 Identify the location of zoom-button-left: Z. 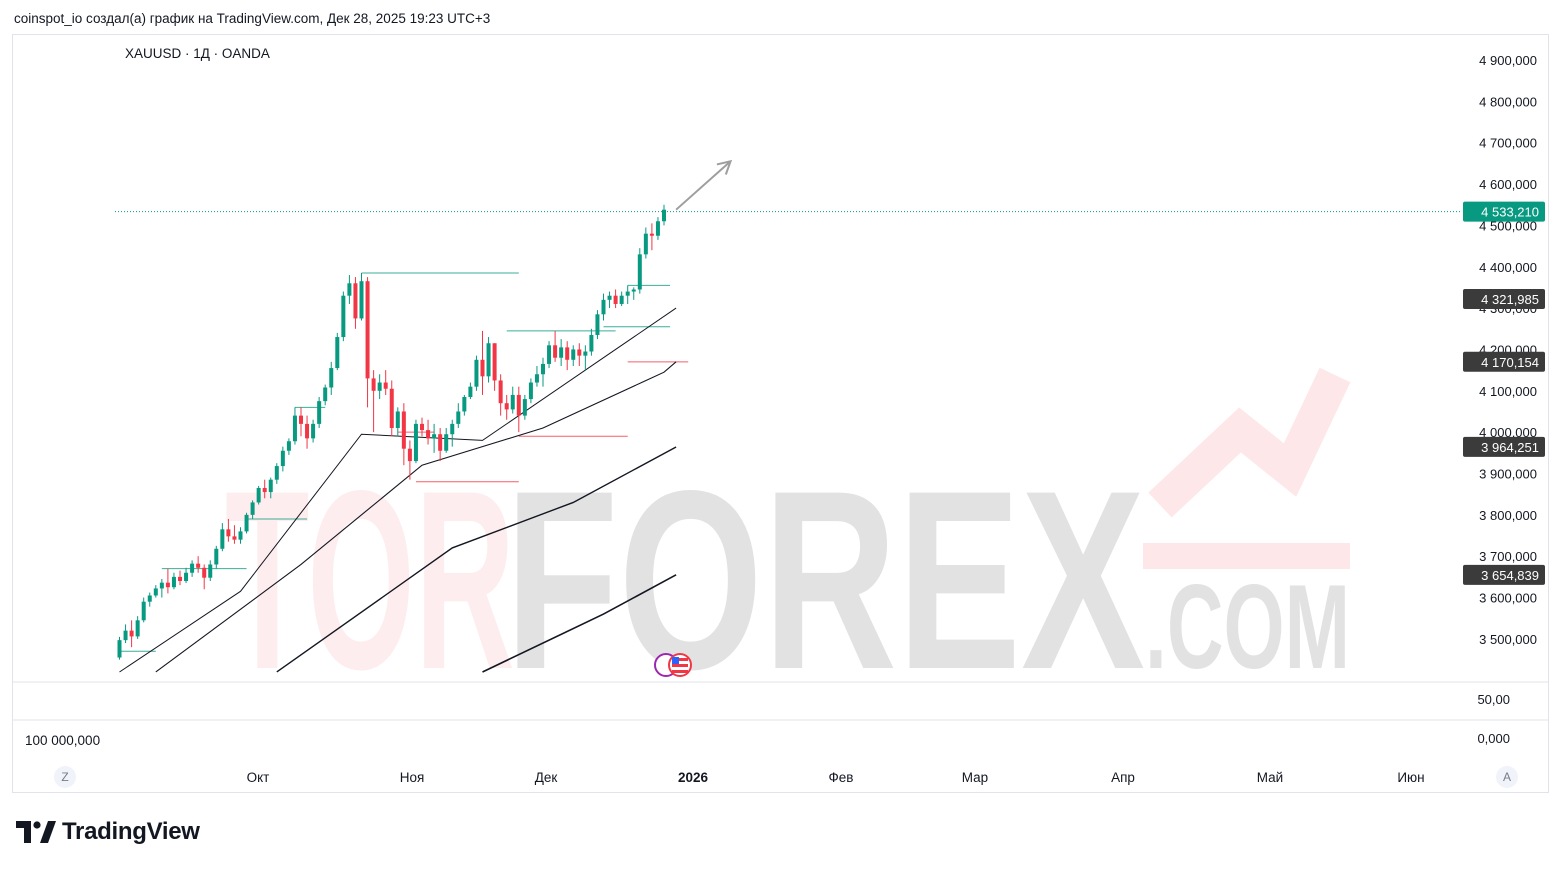
(65, 777).